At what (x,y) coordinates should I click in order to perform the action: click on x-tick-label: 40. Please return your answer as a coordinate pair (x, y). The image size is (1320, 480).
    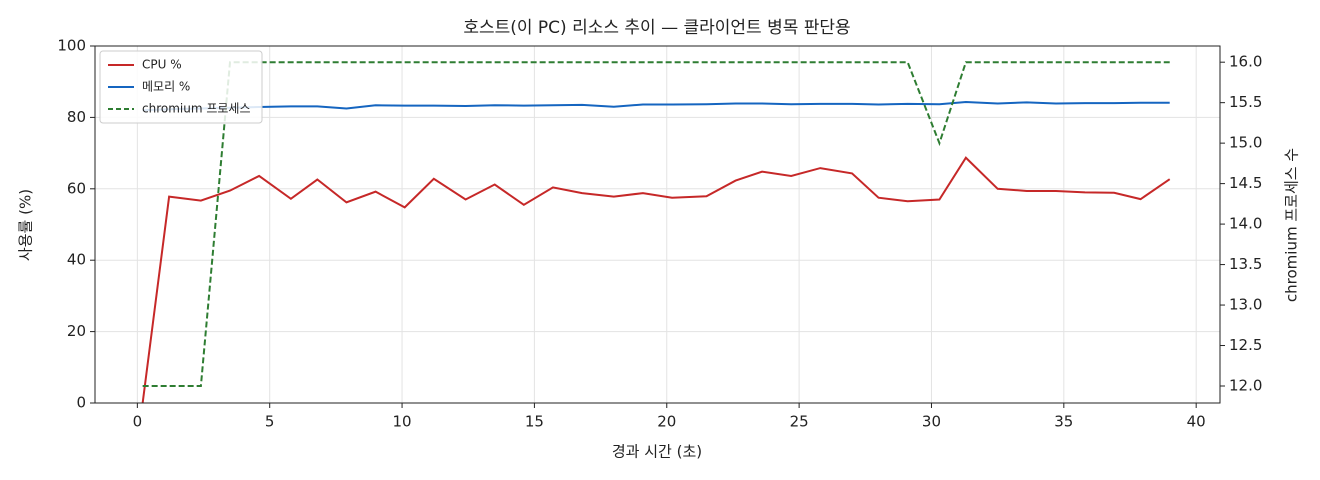
    Looking at the image, I should click on (1196, 422).